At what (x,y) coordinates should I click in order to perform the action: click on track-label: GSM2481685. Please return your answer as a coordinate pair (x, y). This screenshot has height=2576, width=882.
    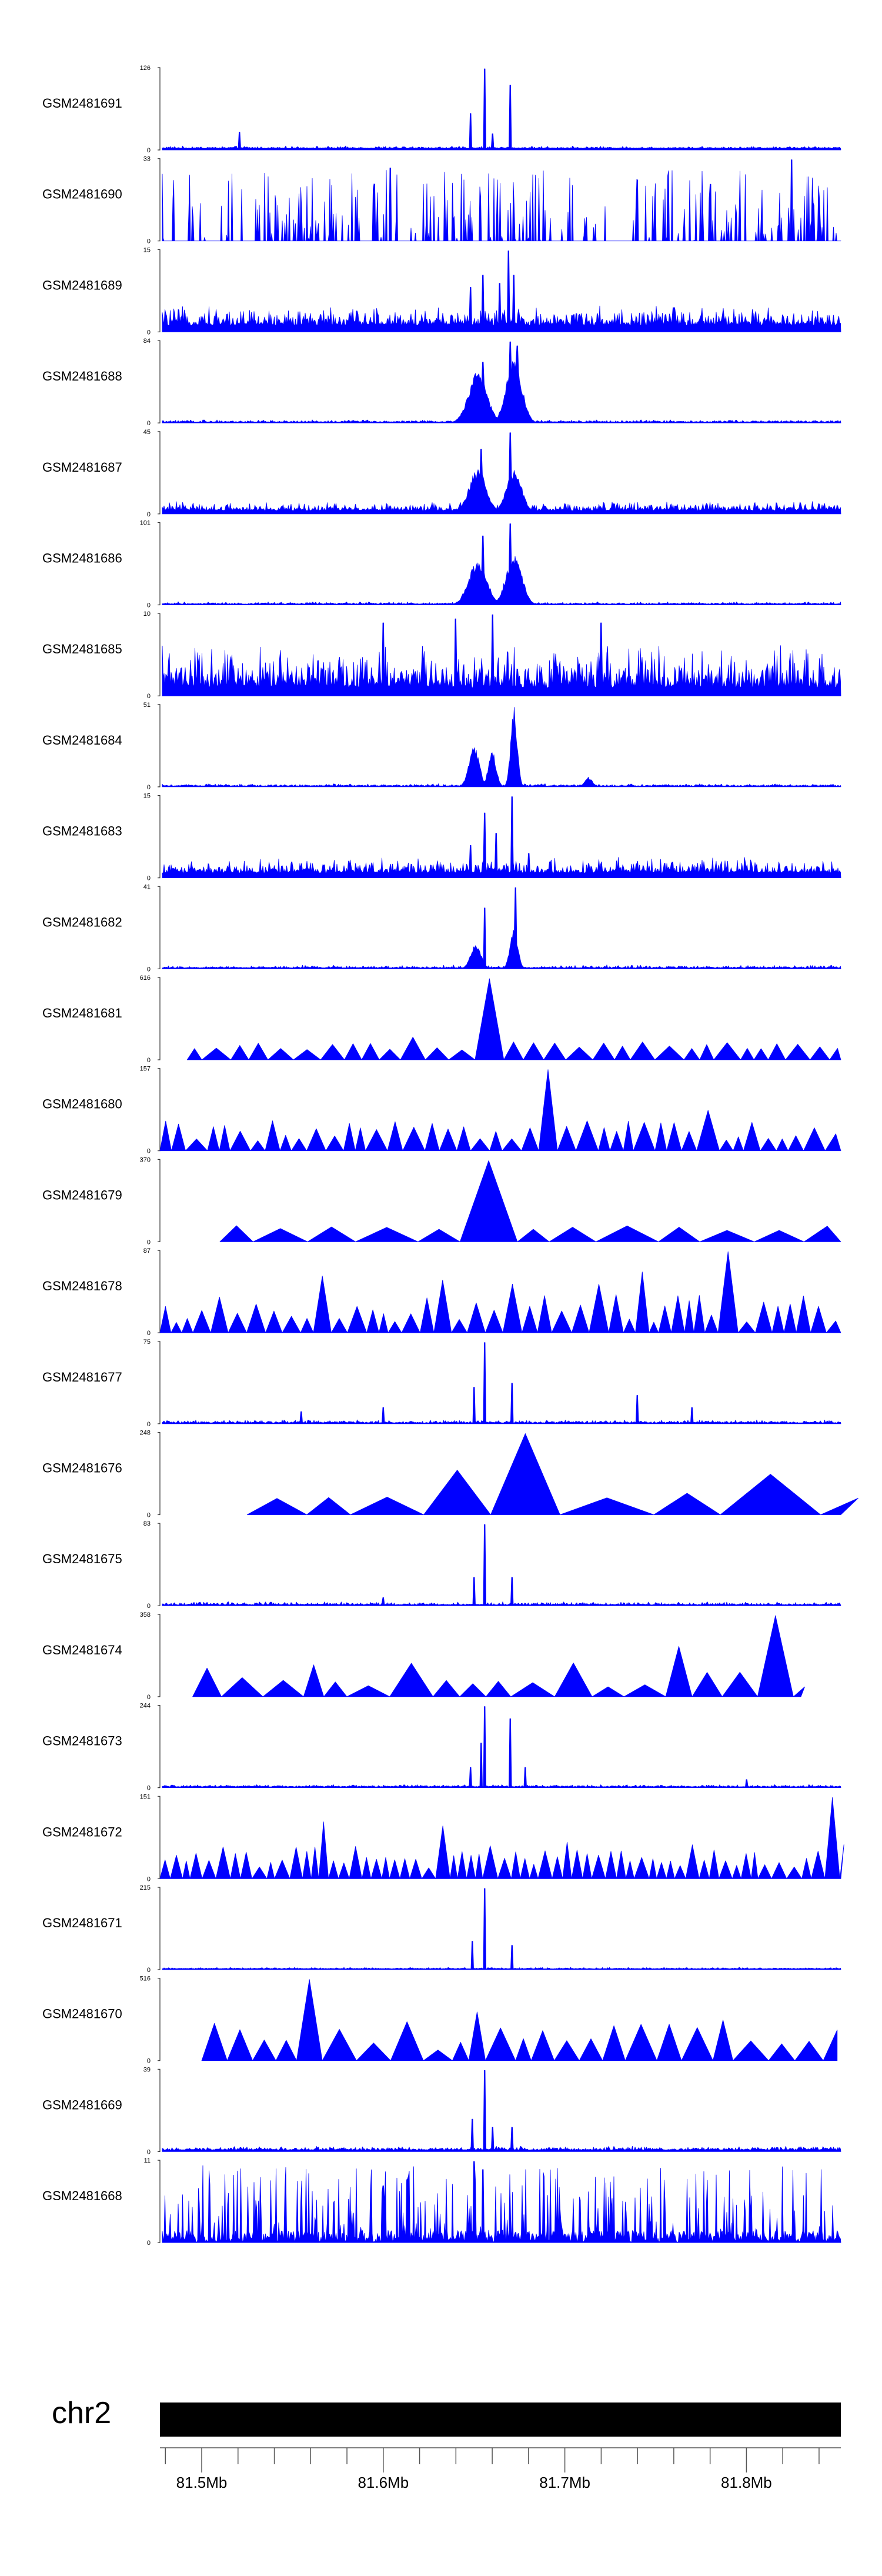
    Looking at the image, I should click on (82, 649).